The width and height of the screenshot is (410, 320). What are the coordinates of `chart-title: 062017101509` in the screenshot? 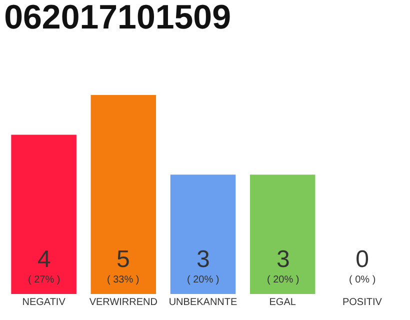 It's located at (118, 18).